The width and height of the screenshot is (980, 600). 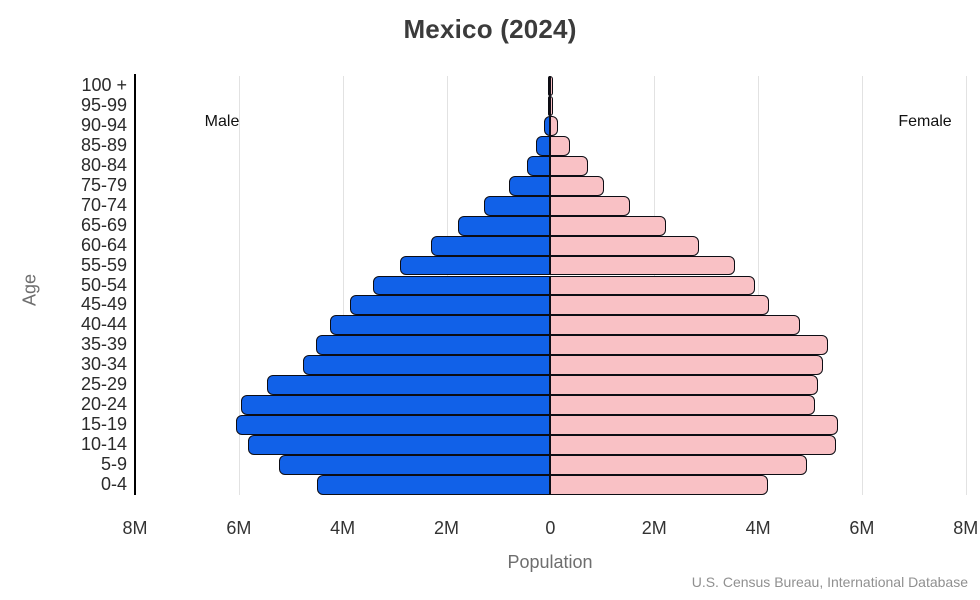 I want to click on male-series-label: Male, so click(x=222, y=121).